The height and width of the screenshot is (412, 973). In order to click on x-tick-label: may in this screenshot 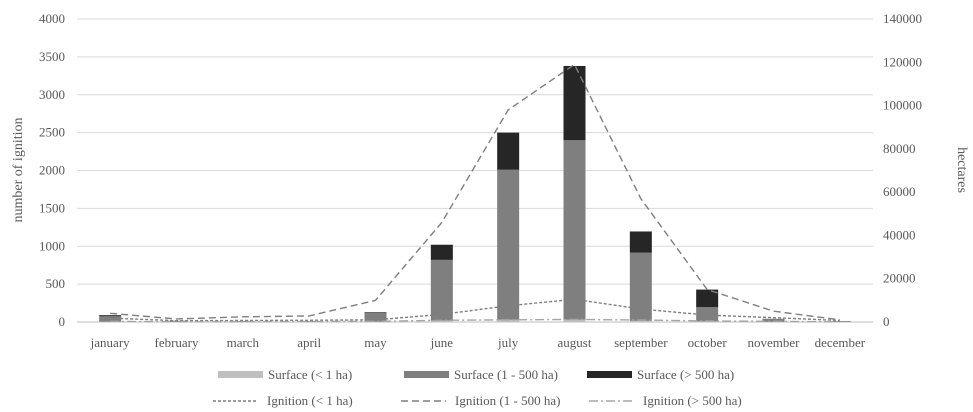, I will do `click(375, 342)`.